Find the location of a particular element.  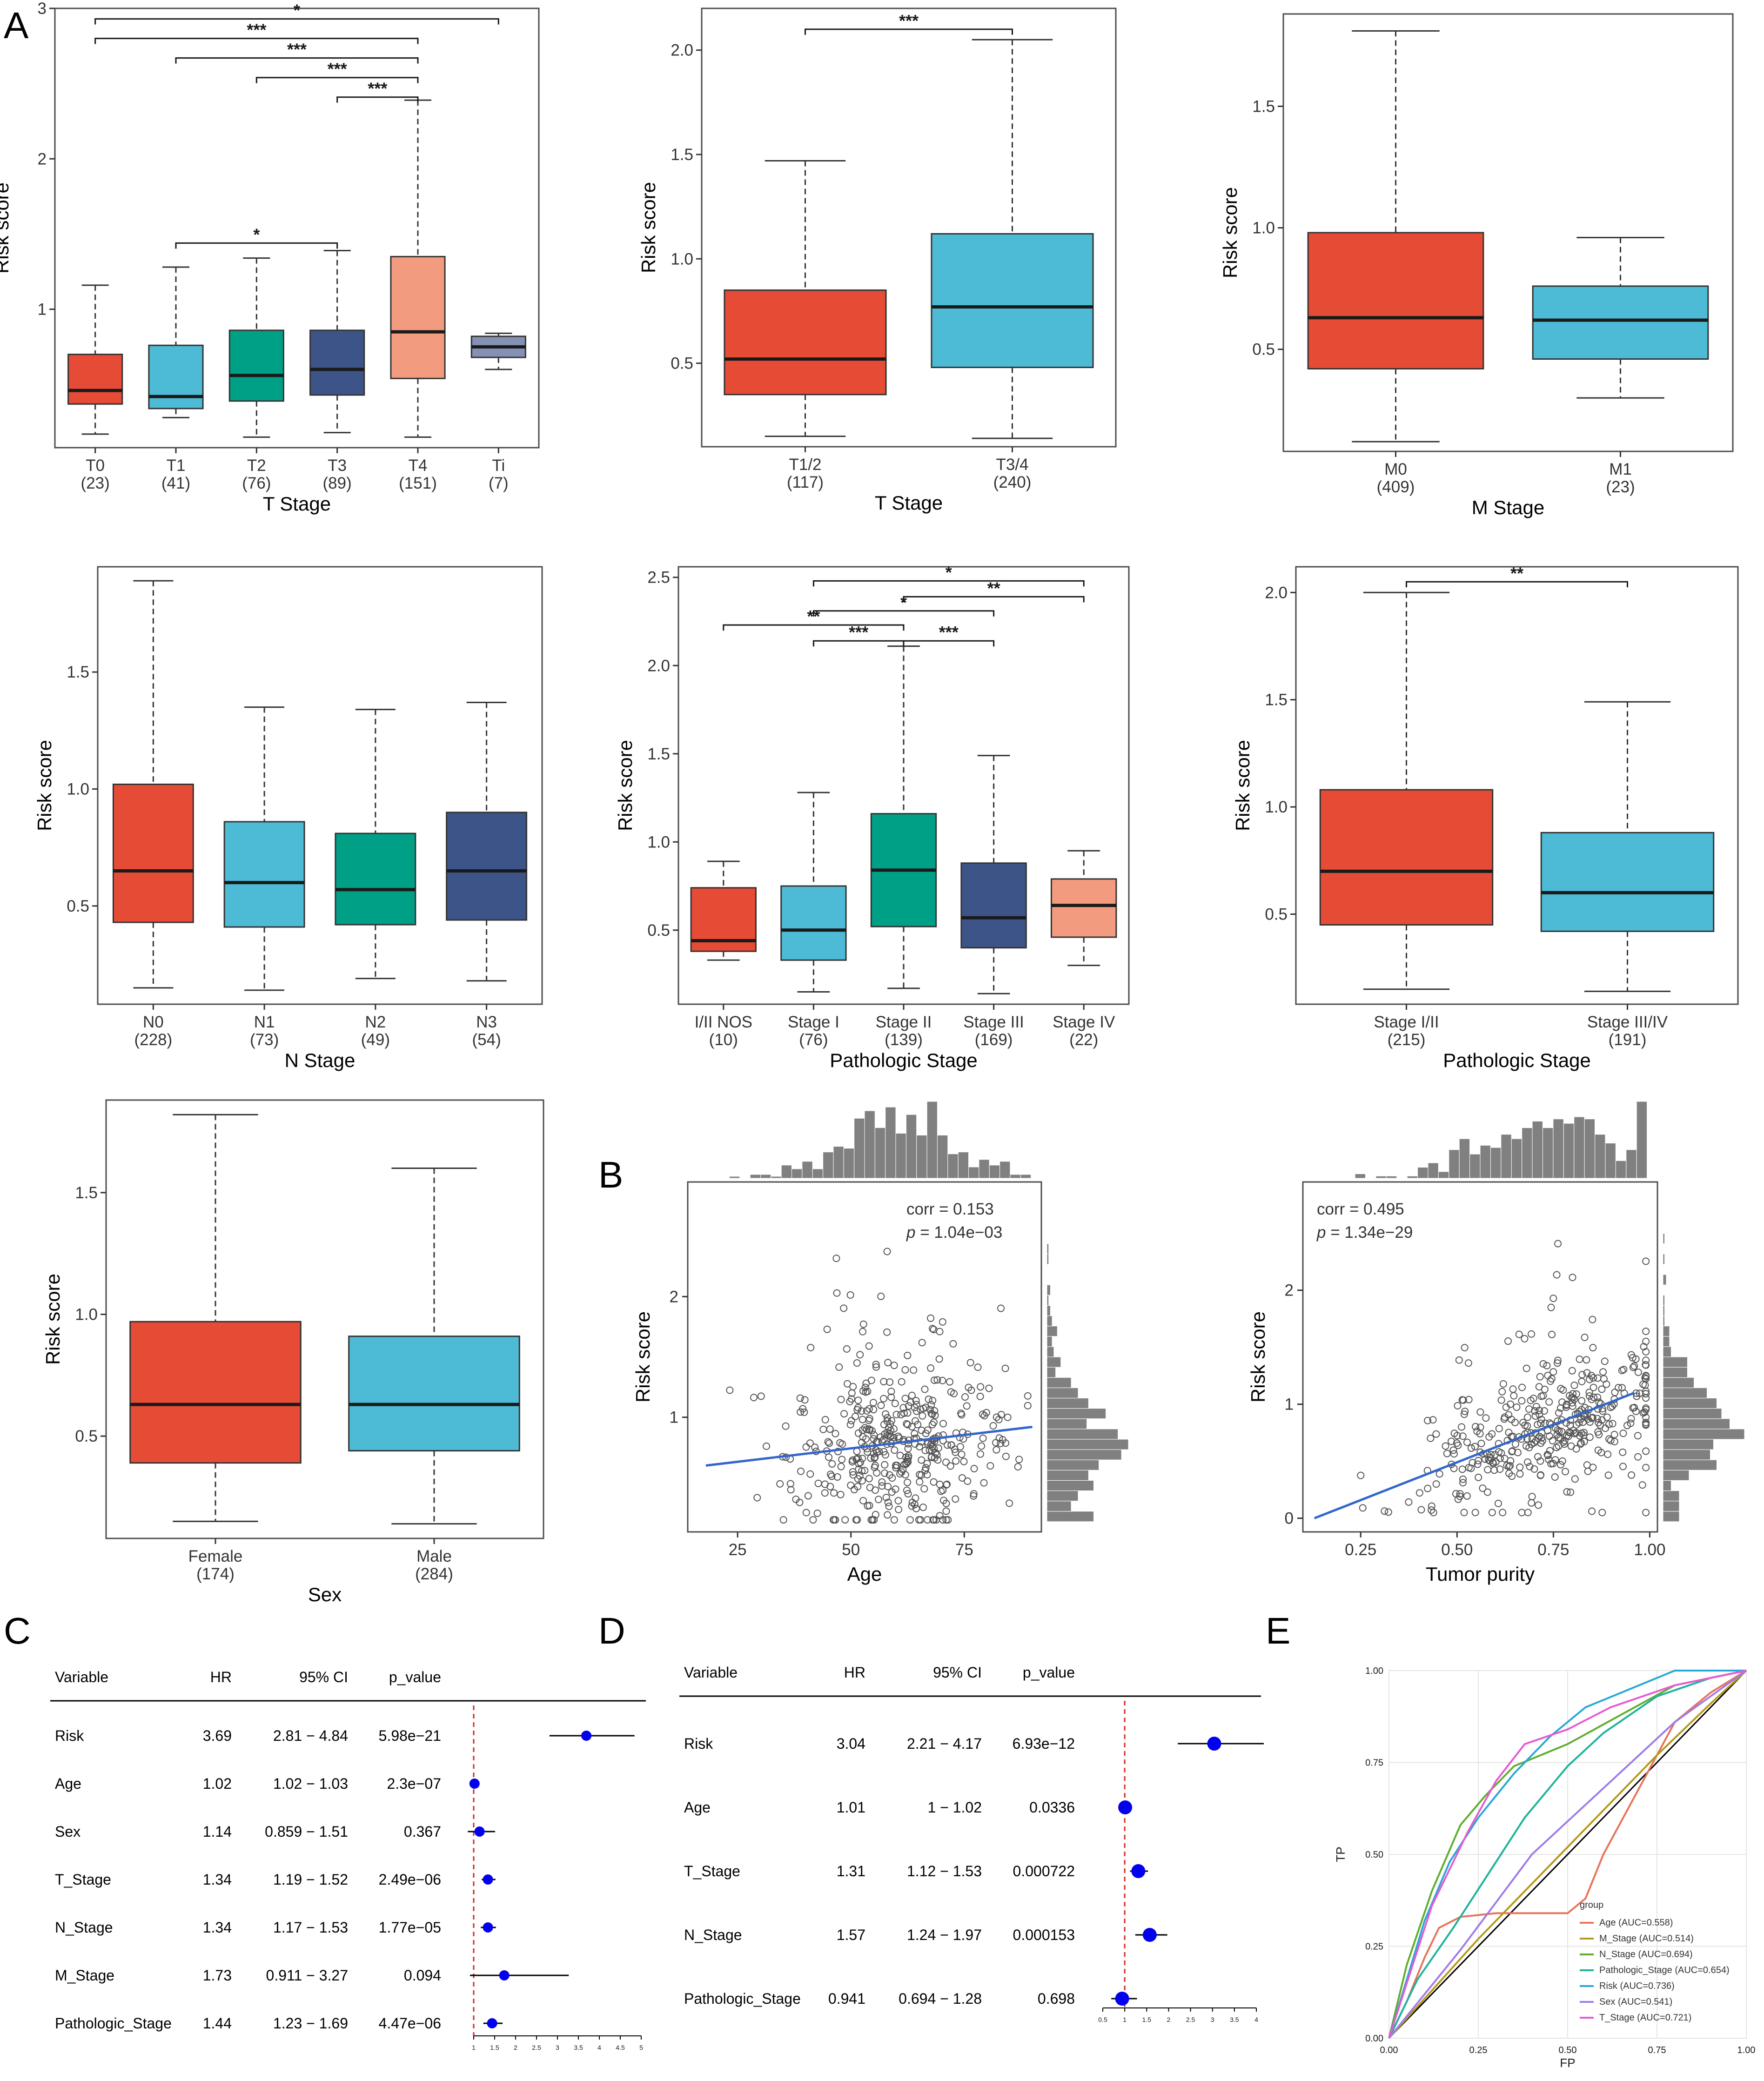

multi-axis-tick-label-4: 2.5 is located at coordinates (1190, 2019).